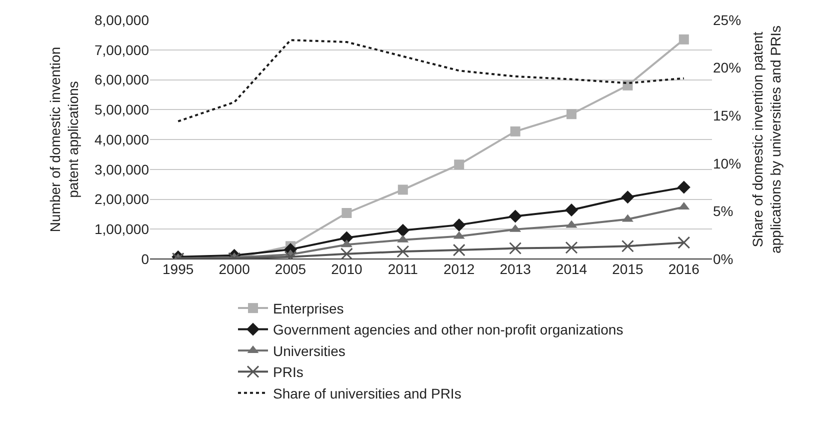 Image resolution: width=822 pixels, height=421 pixels. Describe the element at coordinates (122, 169) in the screenshot. I see `y-tick-label: 3,00,000` at that location.